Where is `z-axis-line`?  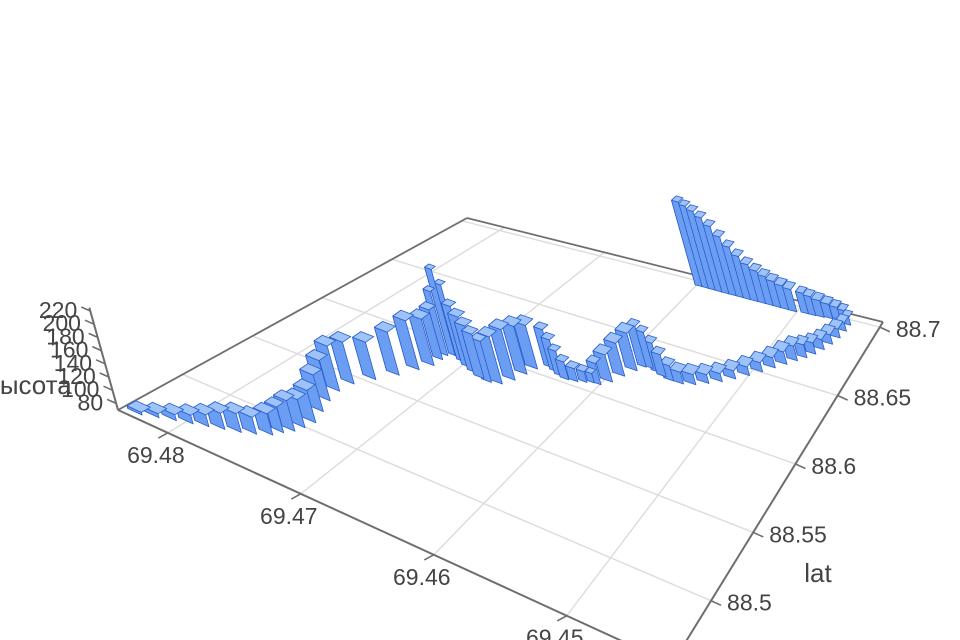
z-axis-line is located at coordinates (103, 359).